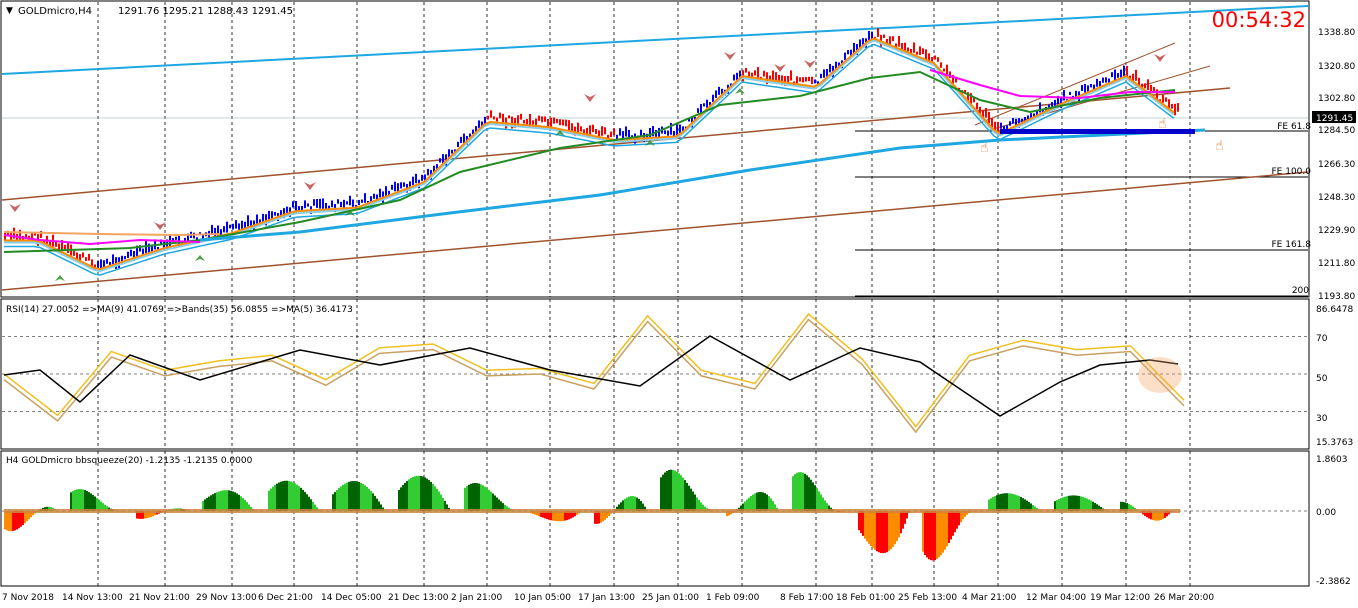 The image size is (1358, 608). What do you see at coordinates (606, 598) in the screenshot?
I see `time-tick: 17 Jan 13:00` at bounding box center [606, 598].